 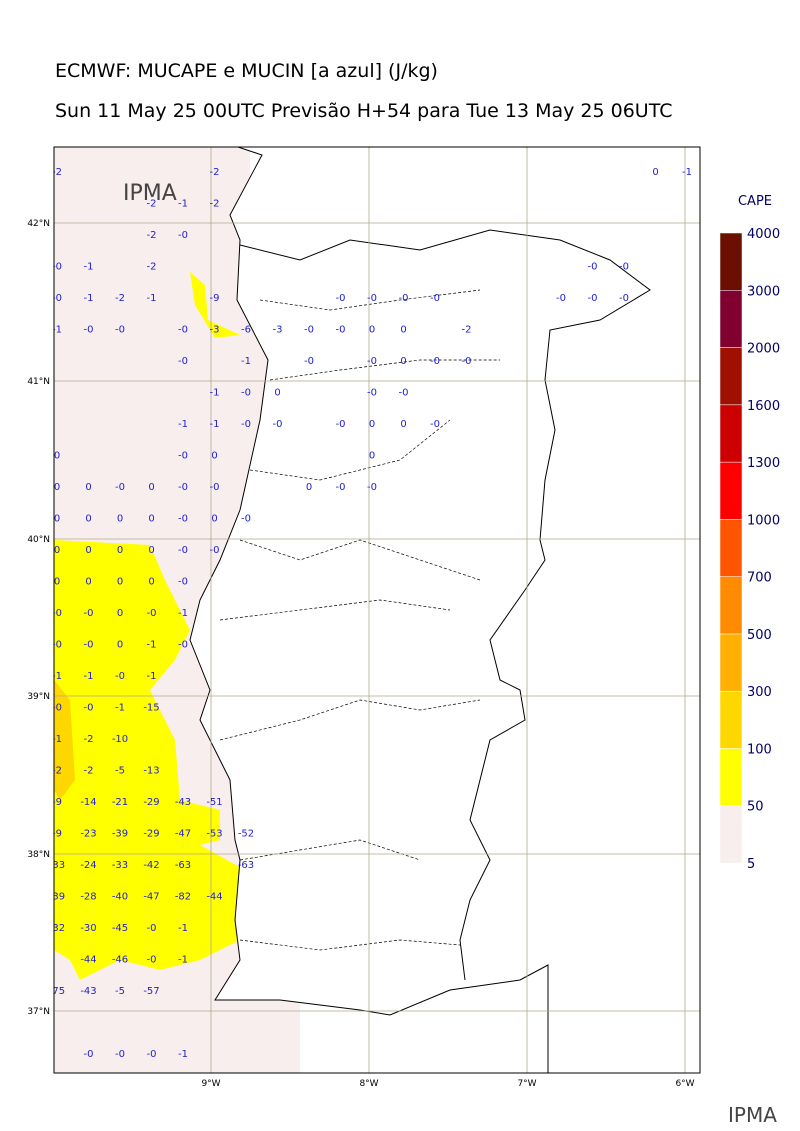 I want to click on cin-label: -75, so click(x=57, y=991).